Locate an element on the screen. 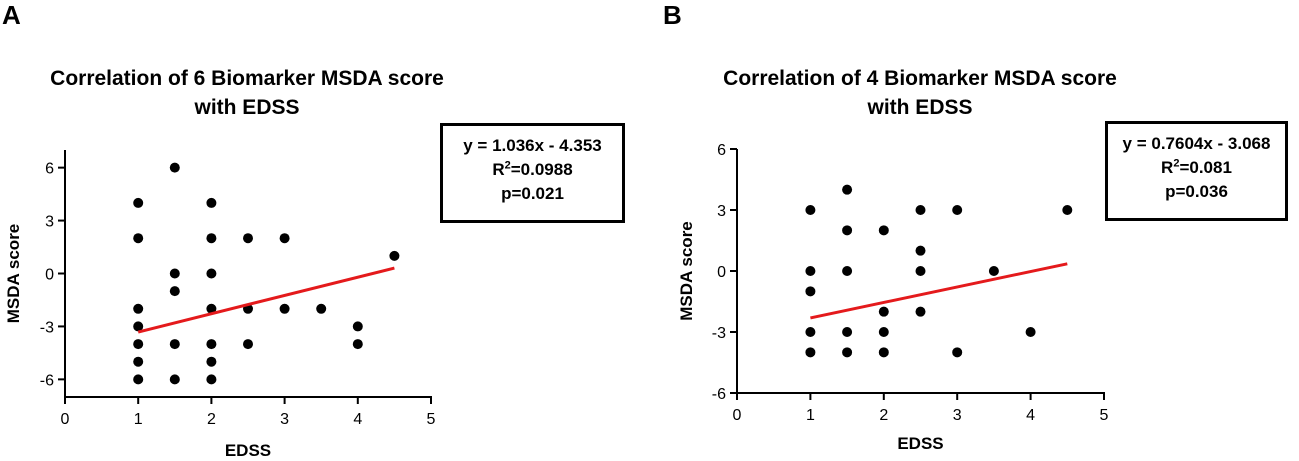 Image resolution: width=1299 pixels, height=461 pixels. panel-letter: B is located at coordinates (672, 15).